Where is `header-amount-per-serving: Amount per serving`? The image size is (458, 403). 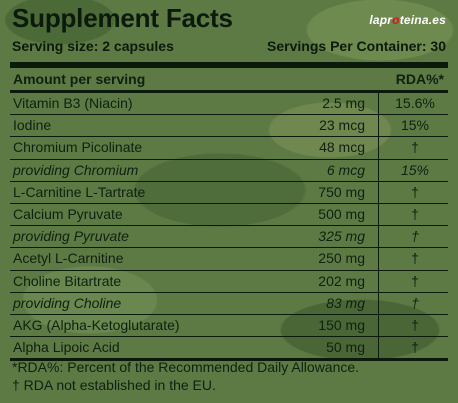
header-amount-per-serving: Amount per serving is located at coordinates (79, 79).